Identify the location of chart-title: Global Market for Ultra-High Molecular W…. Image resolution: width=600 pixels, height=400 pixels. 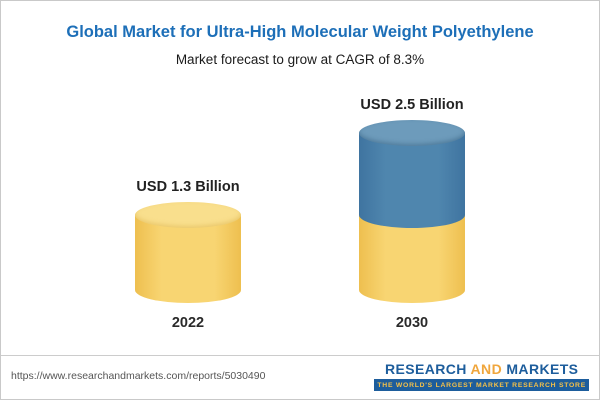
(300, 32).